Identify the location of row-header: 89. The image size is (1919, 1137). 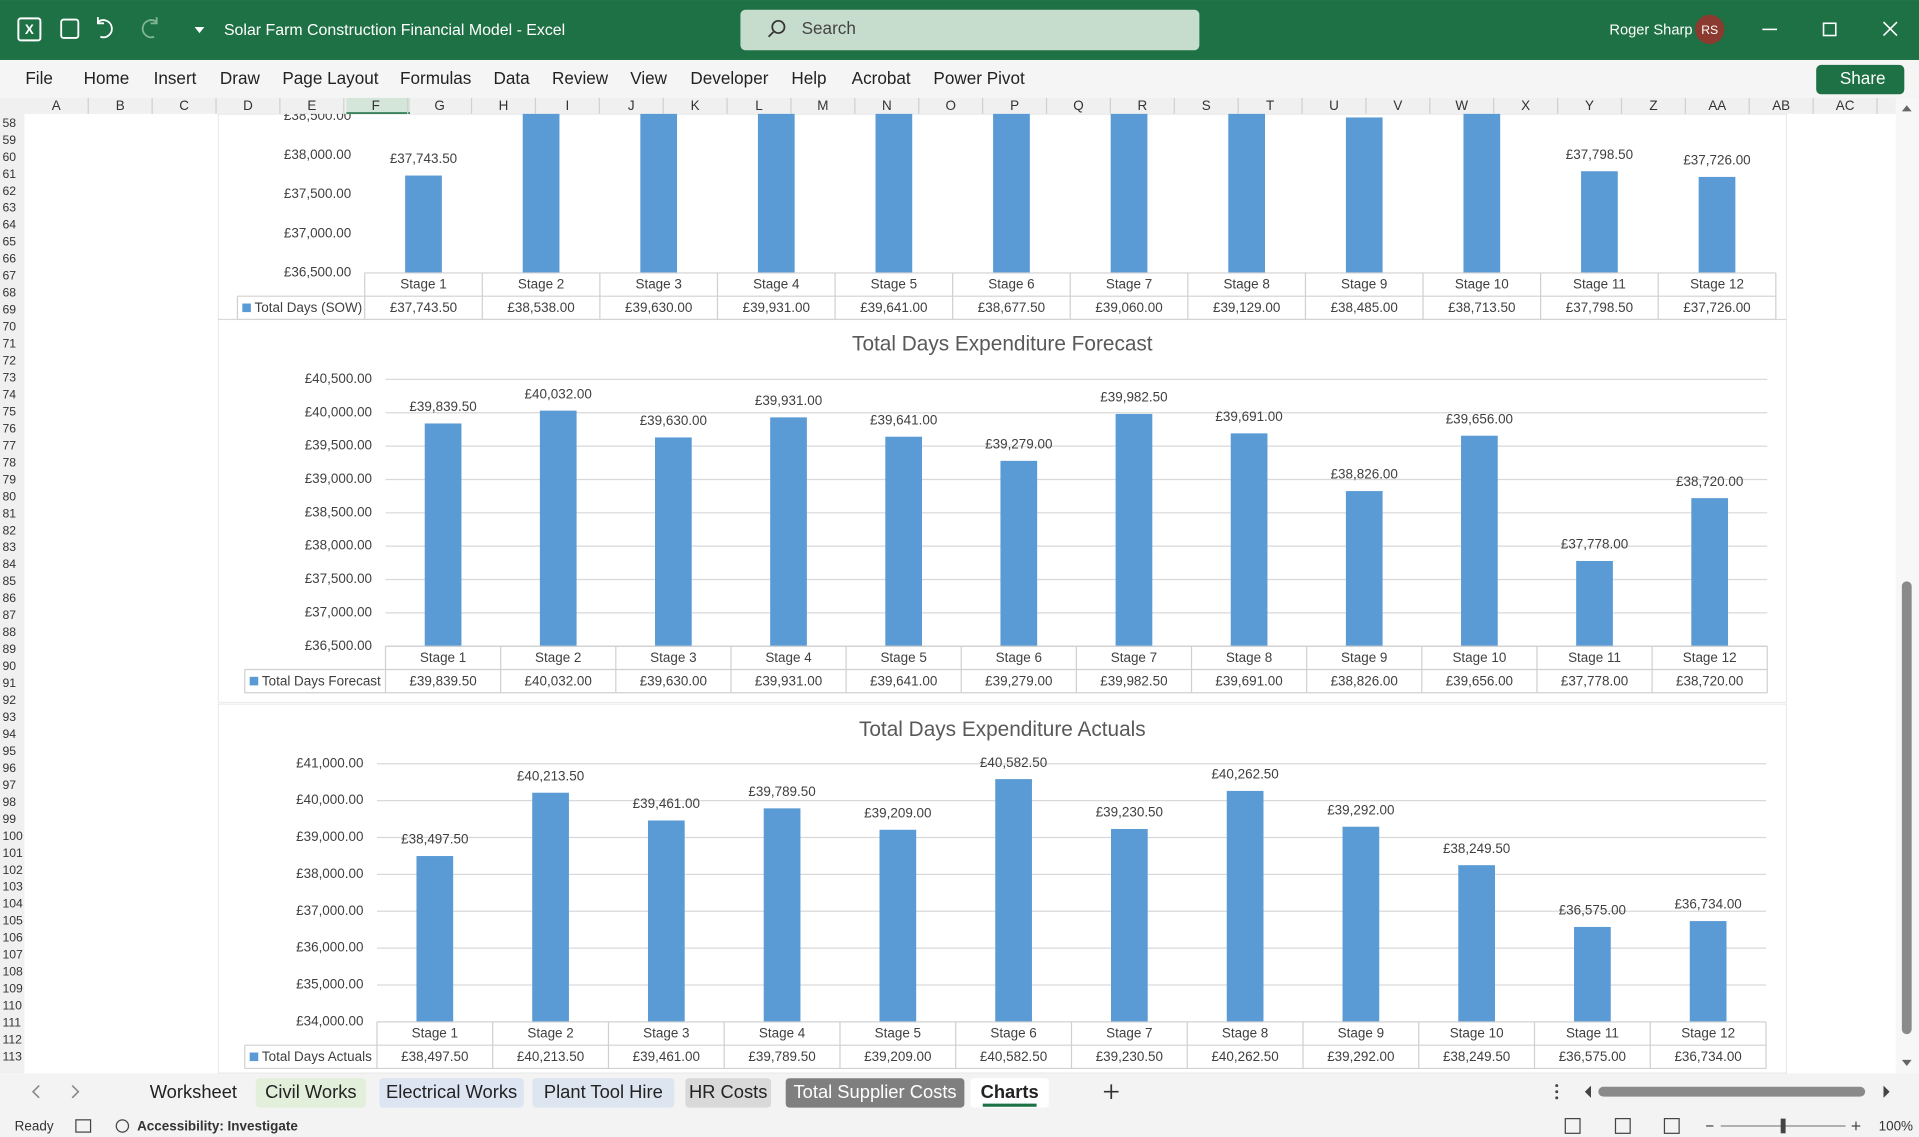
(9, 649).